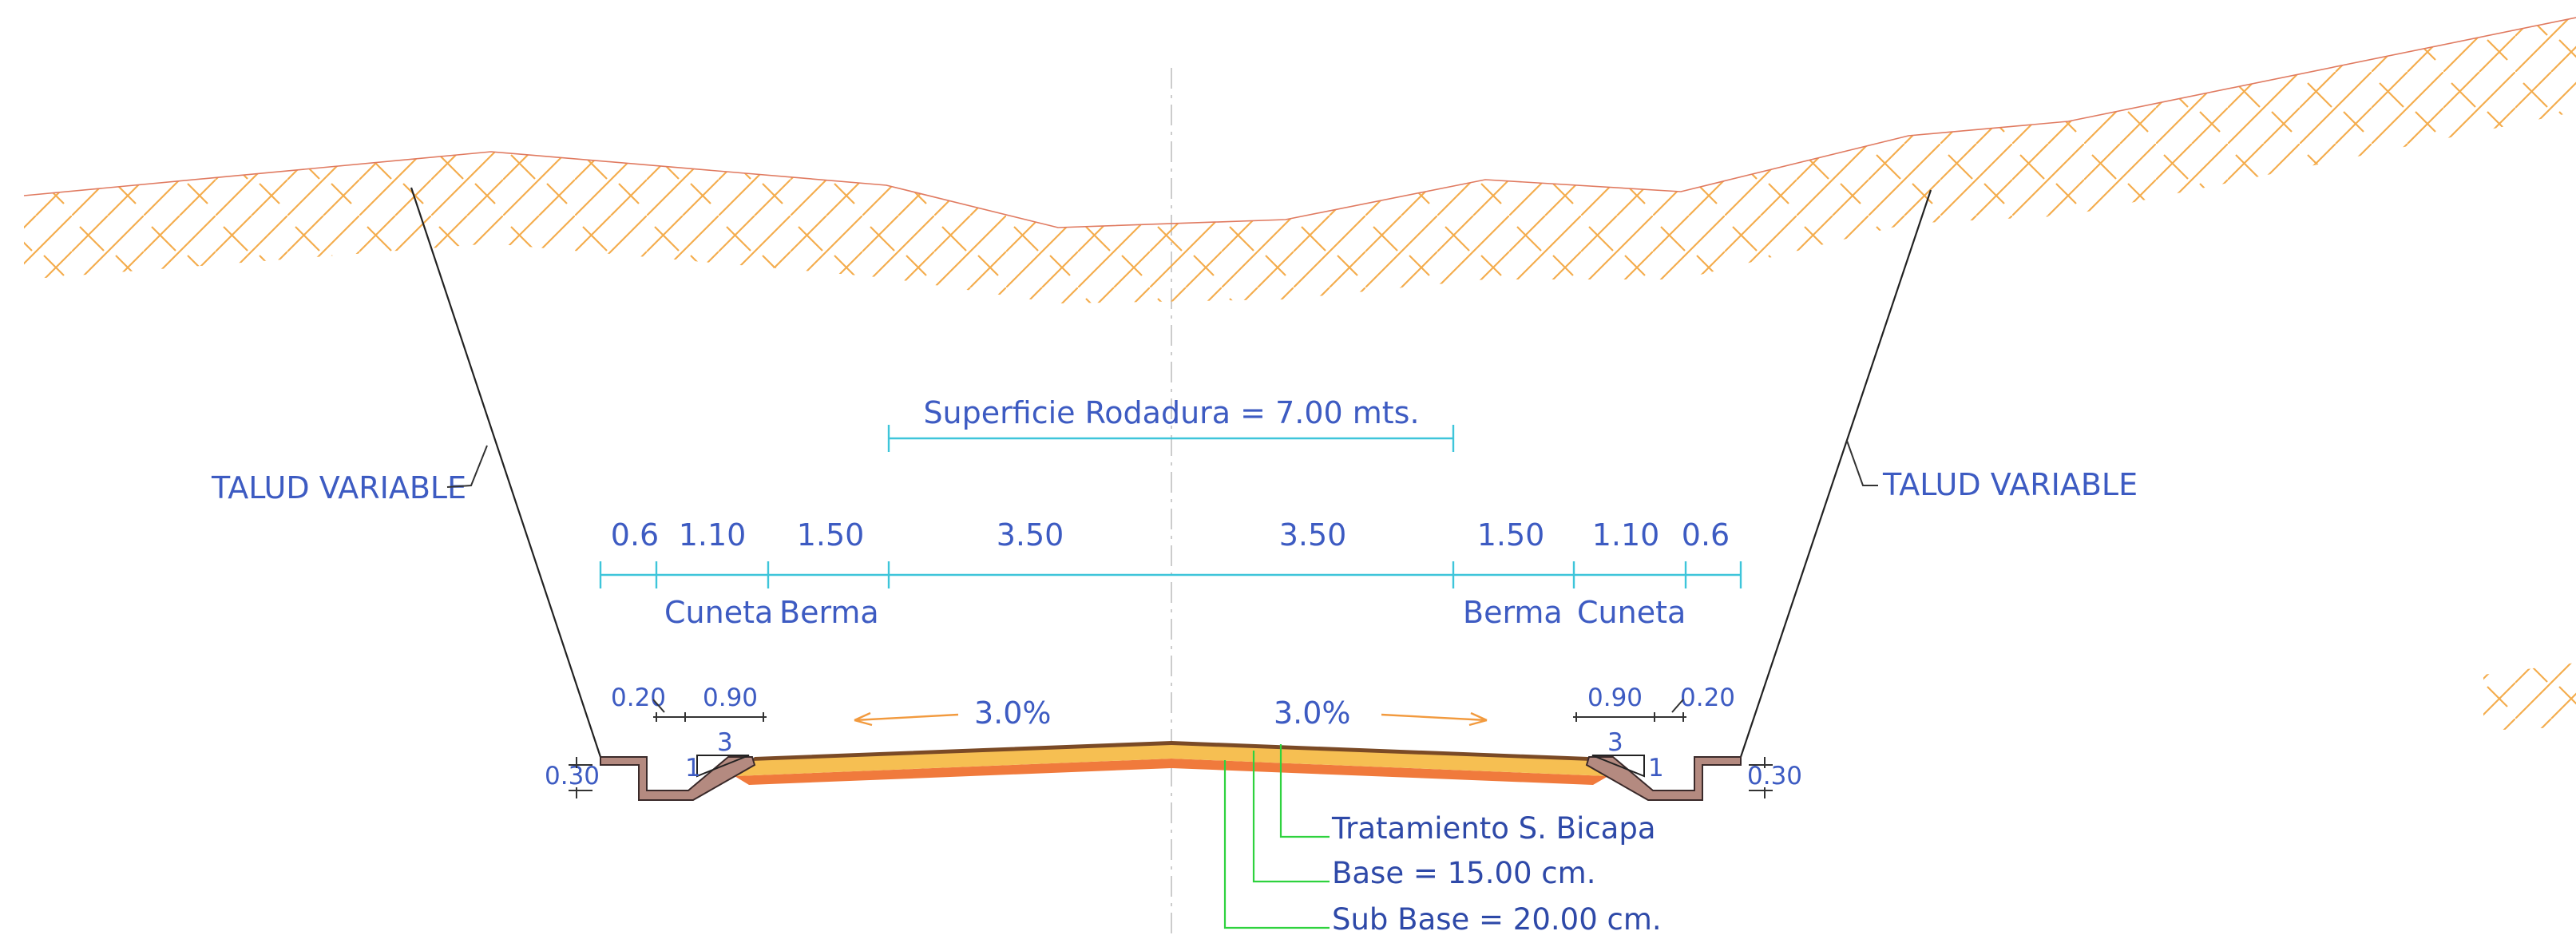  I want to click on sub-base-layer, so click(1171, 772).